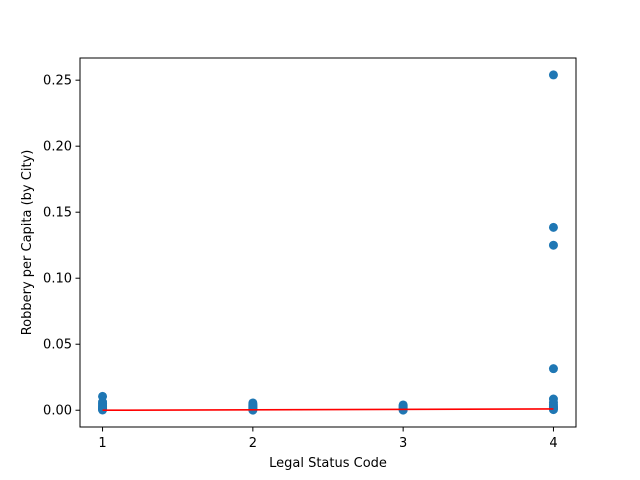 The height and width of the screenshot is (480, 640). What do you see at coordinates (57, 147) in the screenshot?
I see `y-tick-label: 0.20` at bounding box center [57, 147].